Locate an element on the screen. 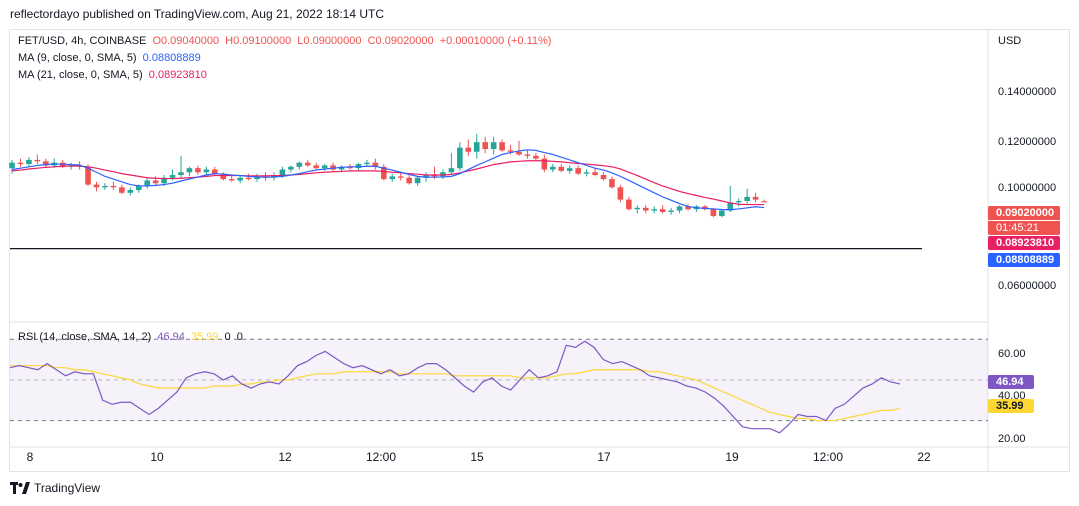 Image resolution: width=1079 pixels, height=506 pixels. rsi-ma-line is located at coordinates (455, 393).